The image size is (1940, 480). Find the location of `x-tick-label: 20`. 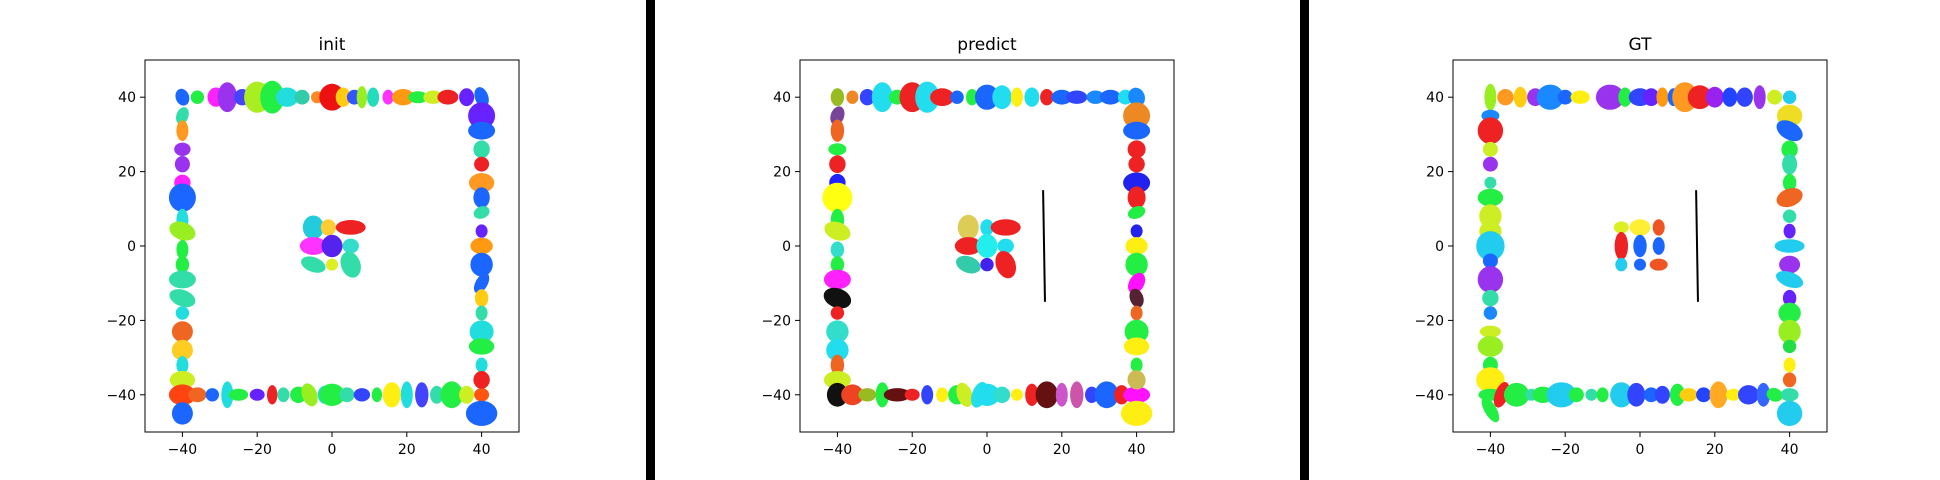

x-tick-label: 20 is located at coordinates (1062, 450).